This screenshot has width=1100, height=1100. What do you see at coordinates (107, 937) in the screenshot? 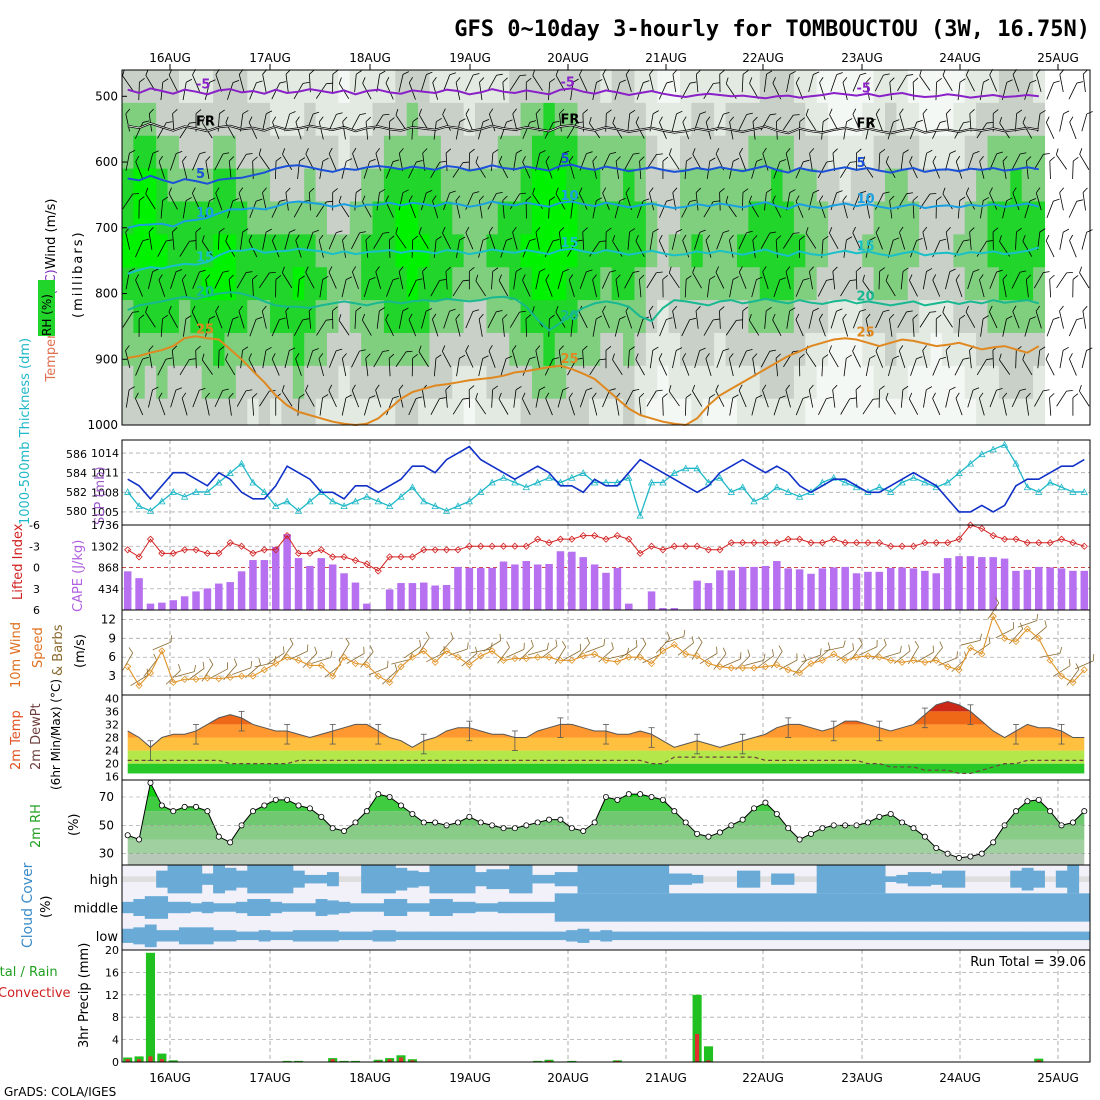
I see `cloud-row-label: low` at bounding box center [107, 937].